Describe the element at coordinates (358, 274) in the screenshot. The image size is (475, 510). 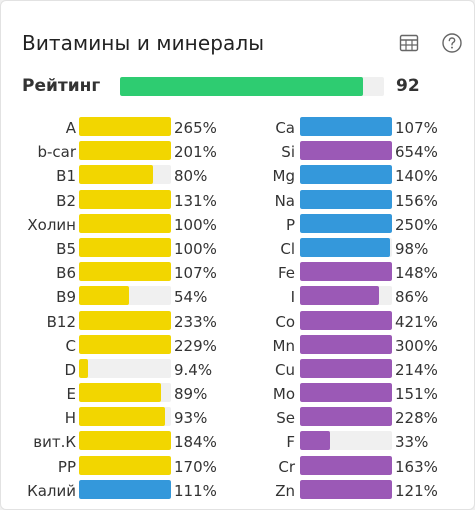
I see `nutrient-row: Fe 148%` at that location.